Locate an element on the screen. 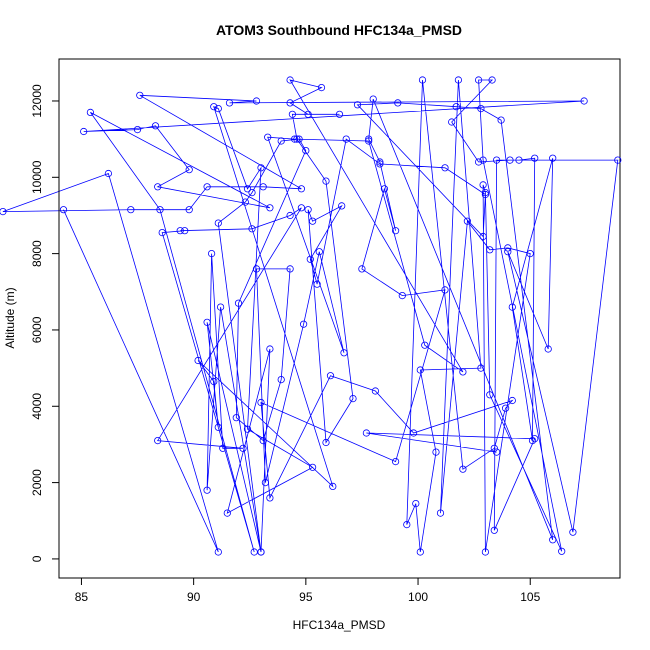 This screenshot has height=650, width=650. y-tick-label: 10000 is located at coordinates (37, 177).